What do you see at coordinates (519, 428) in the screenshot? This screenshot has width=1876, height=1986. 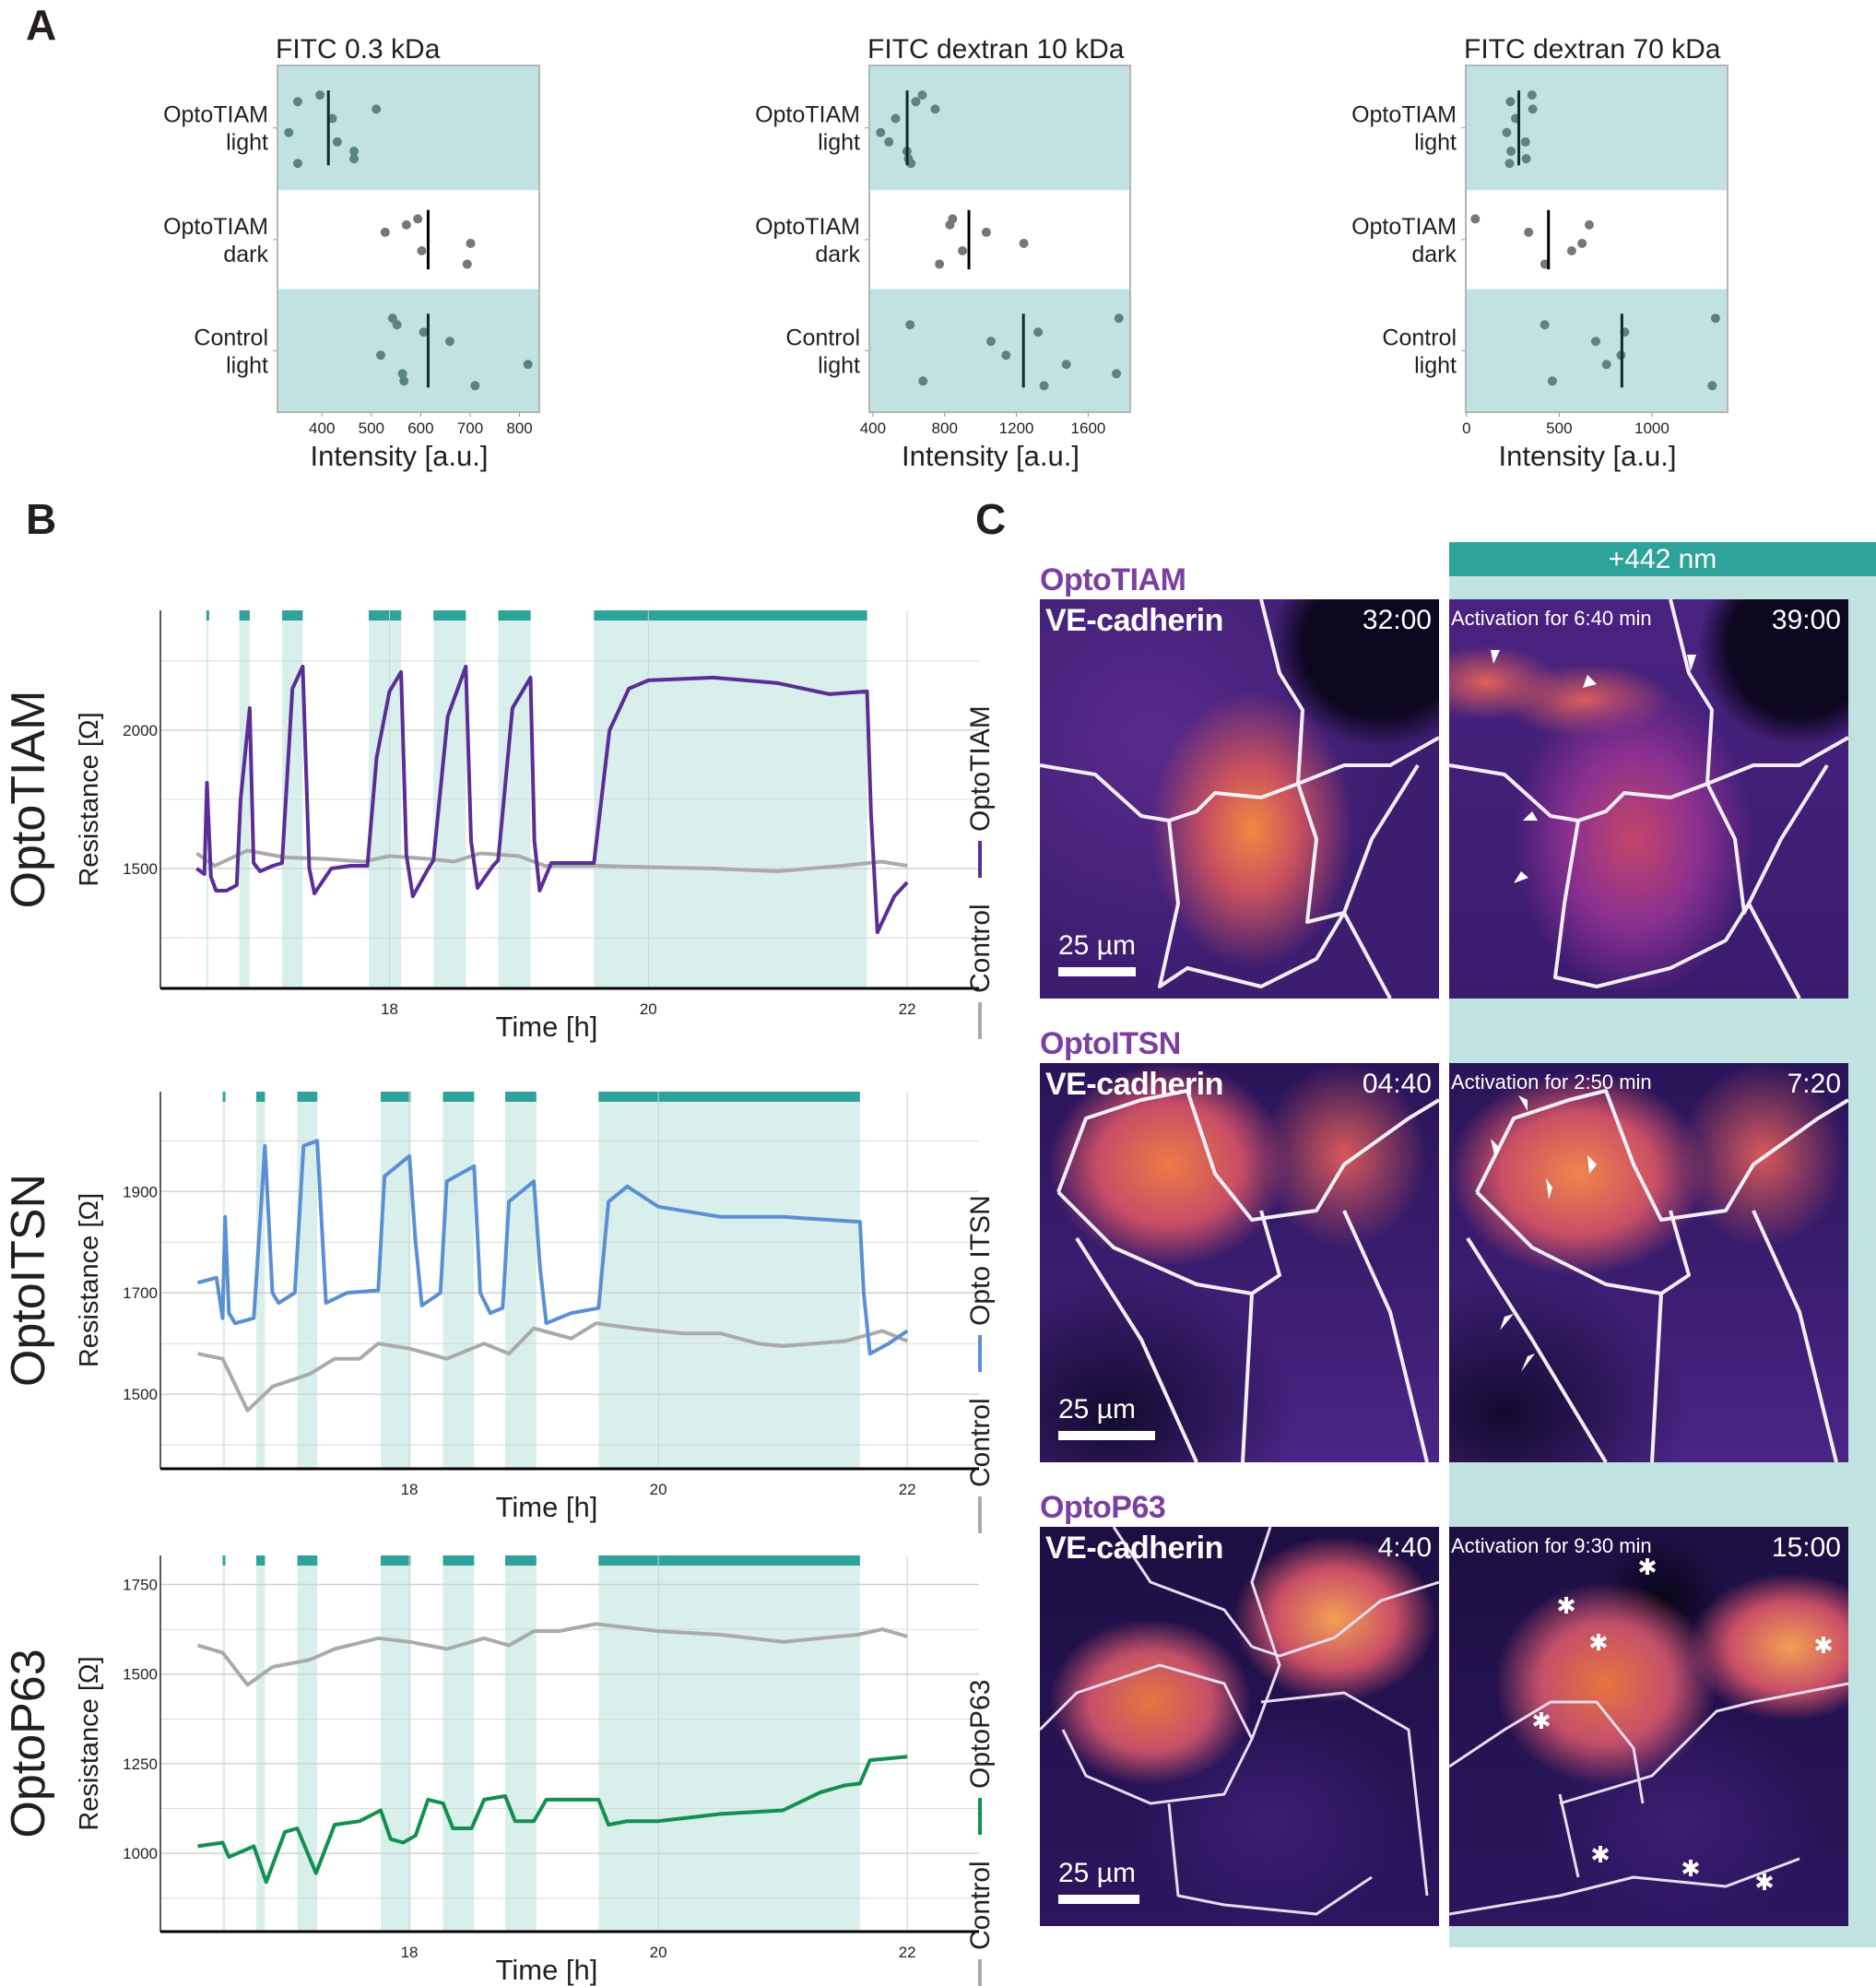 I see `x-tick-label: 800` at bounding box center [519, 428].